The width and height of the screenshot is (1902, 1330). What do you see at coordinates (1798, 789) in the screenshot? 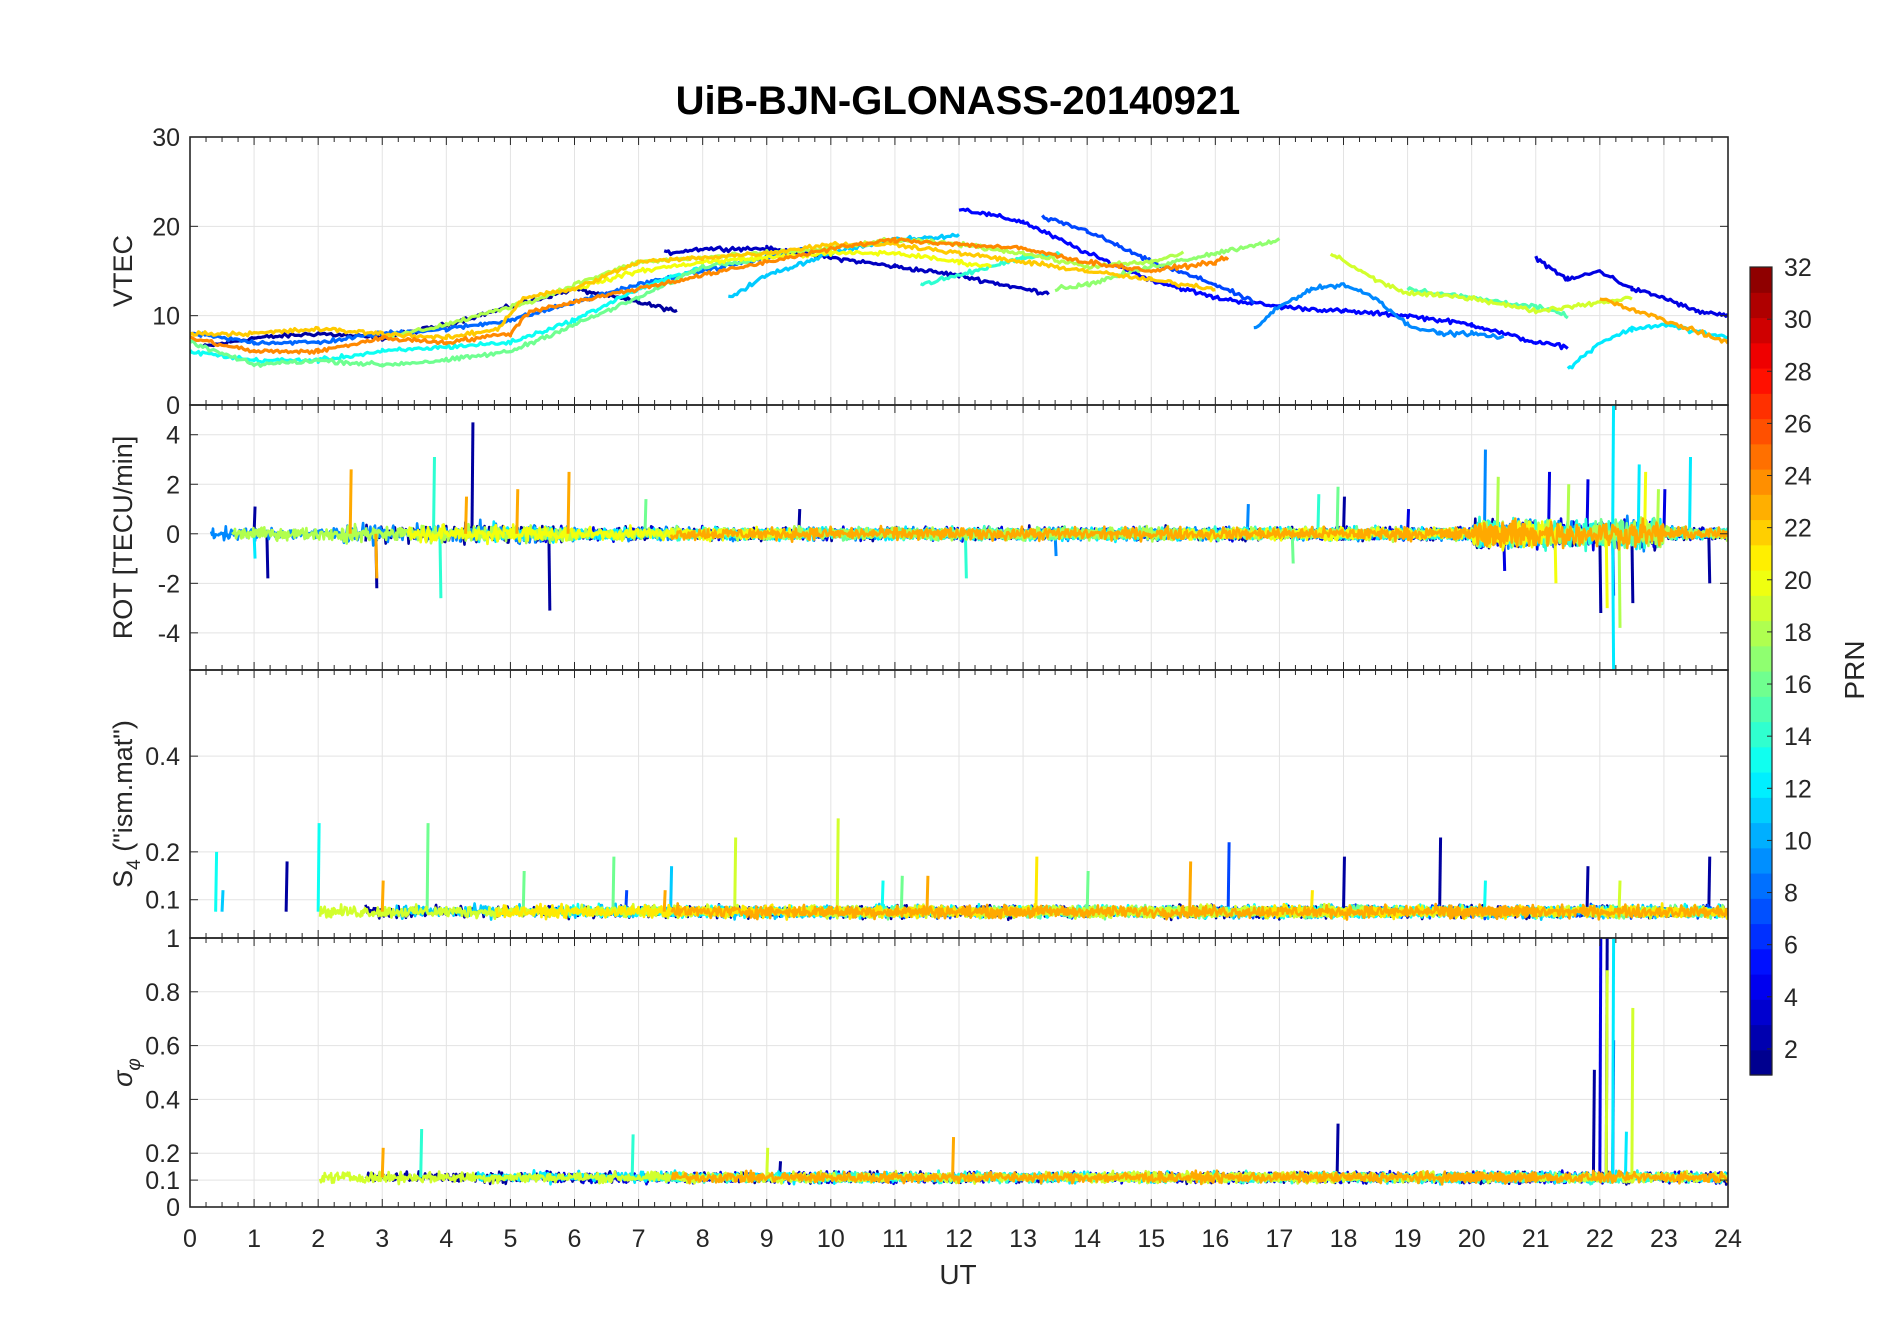
I see `colorbar-tick-label: 12` at bounding box center [1798, 789].